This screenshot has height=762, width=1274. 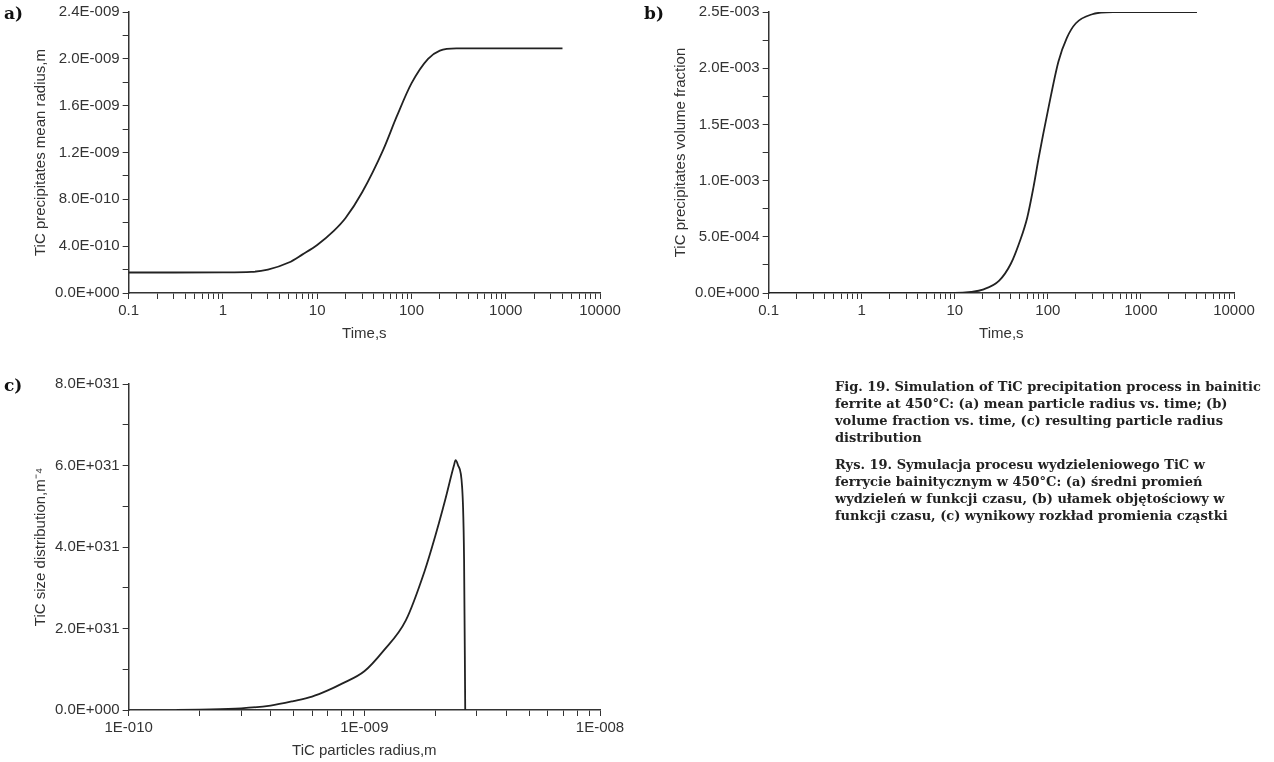 What do you see at coordinates (87, 464) in the screenshot?
I see `y-tick-label: 6.0E+031` at bounding box center [87, 464].